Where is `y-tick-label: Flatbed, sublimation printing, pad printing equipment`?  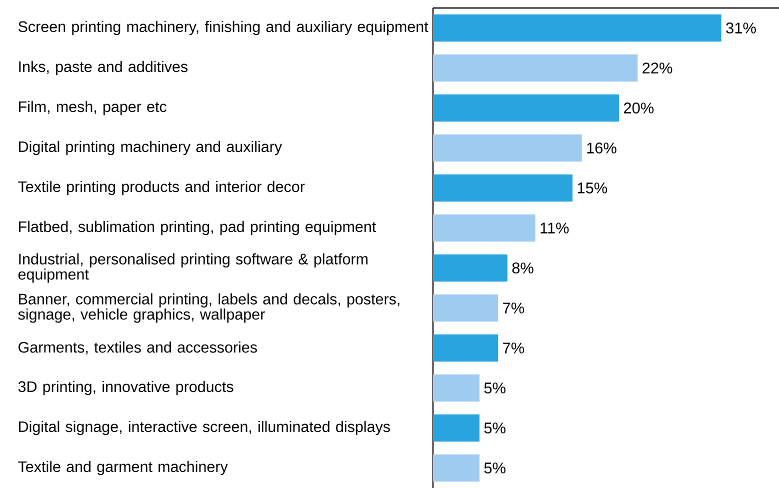 y-tick-label: Flatbed, sublimation printing, pad printing equipment is located at coordinates (197, 228).